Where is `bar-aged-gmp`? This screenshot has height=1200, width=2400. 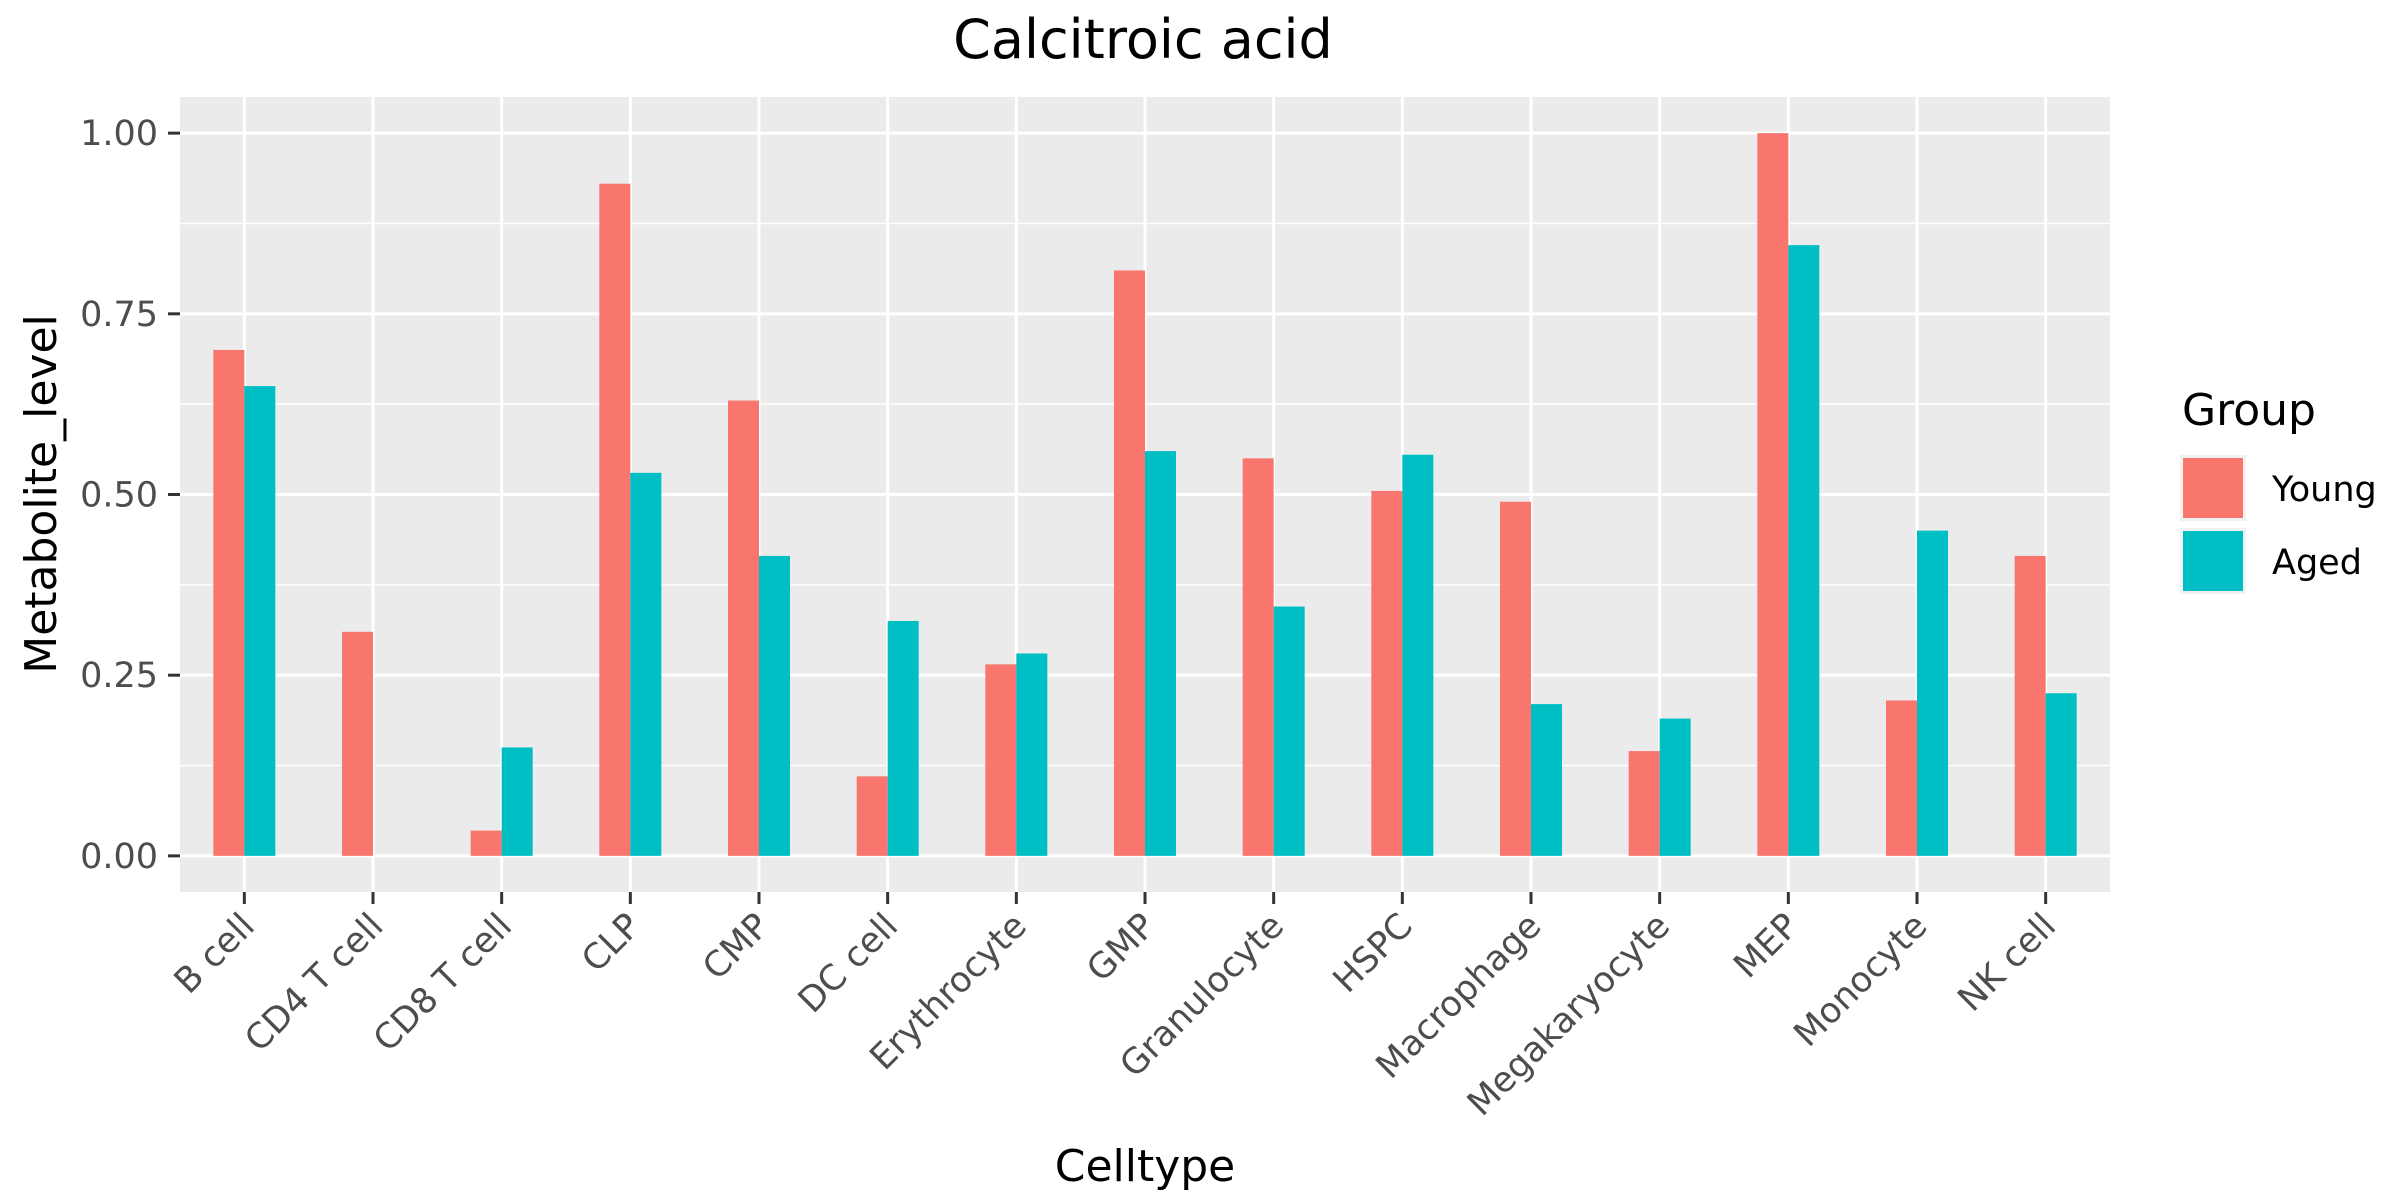
bar-aged-gmp is located at coordinates (1160, 653).